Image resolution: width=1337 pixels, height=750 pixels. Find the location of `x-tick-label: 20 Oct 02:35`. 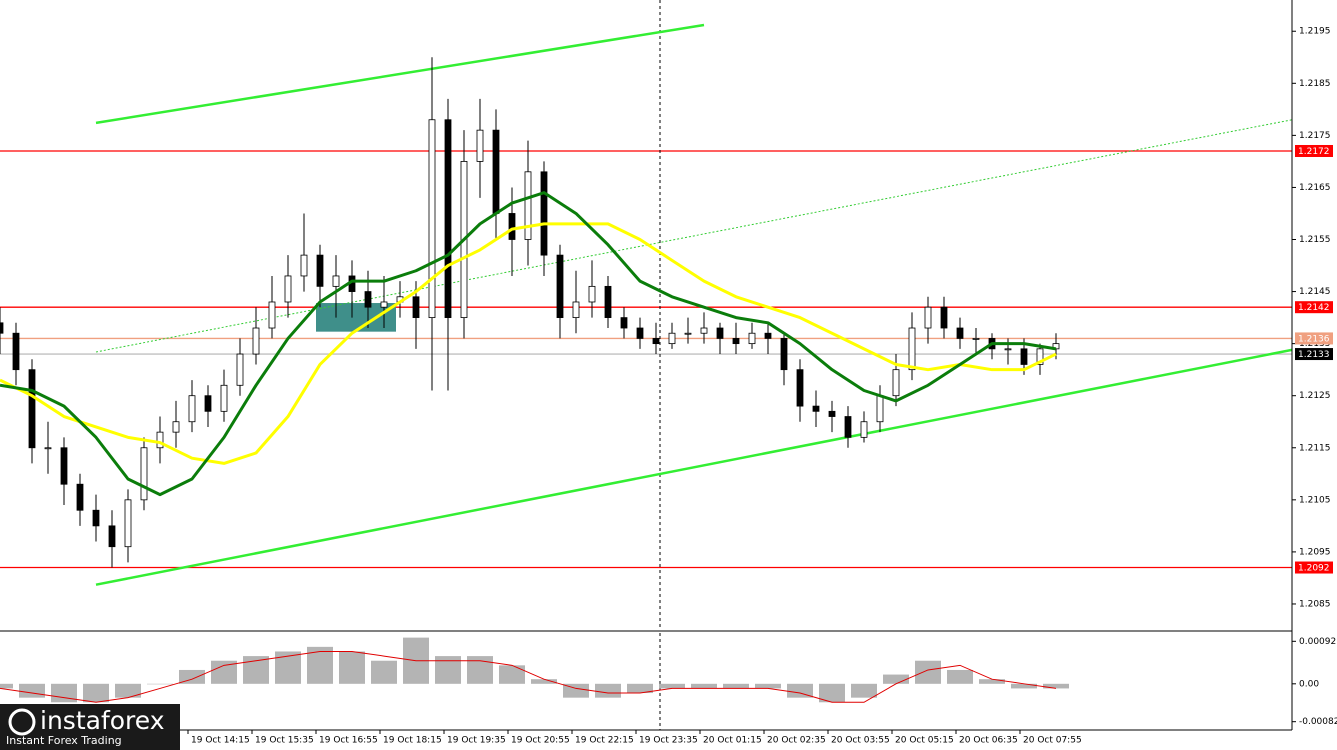

x-tick-label: 20 Oct 02:35 is located at coordinates (796, 741).